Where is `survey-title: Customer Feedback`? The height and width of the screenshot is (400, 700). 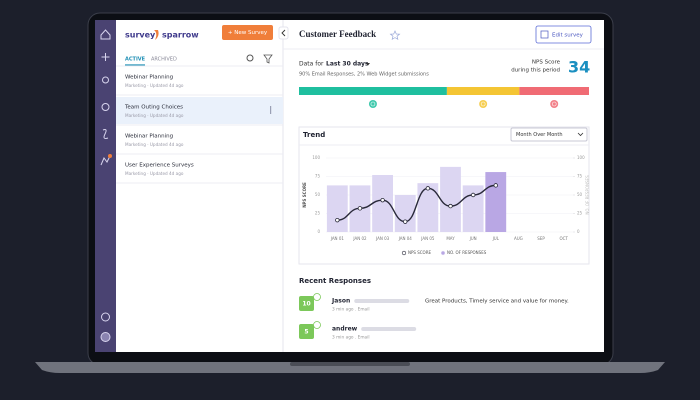 survey-title: Customer Feedback is located at coordinates (337, 34).